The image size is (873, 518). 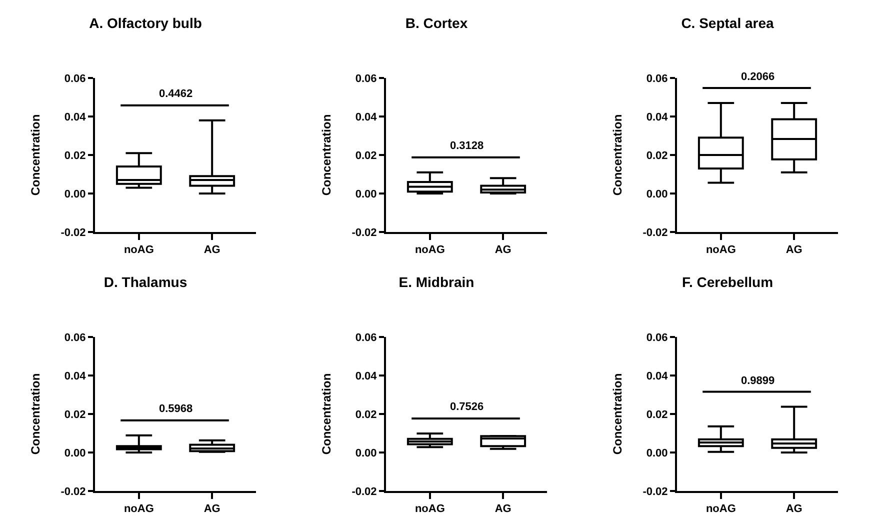 I want to click on annotation: 0.9899, so click(x=758, y=381).